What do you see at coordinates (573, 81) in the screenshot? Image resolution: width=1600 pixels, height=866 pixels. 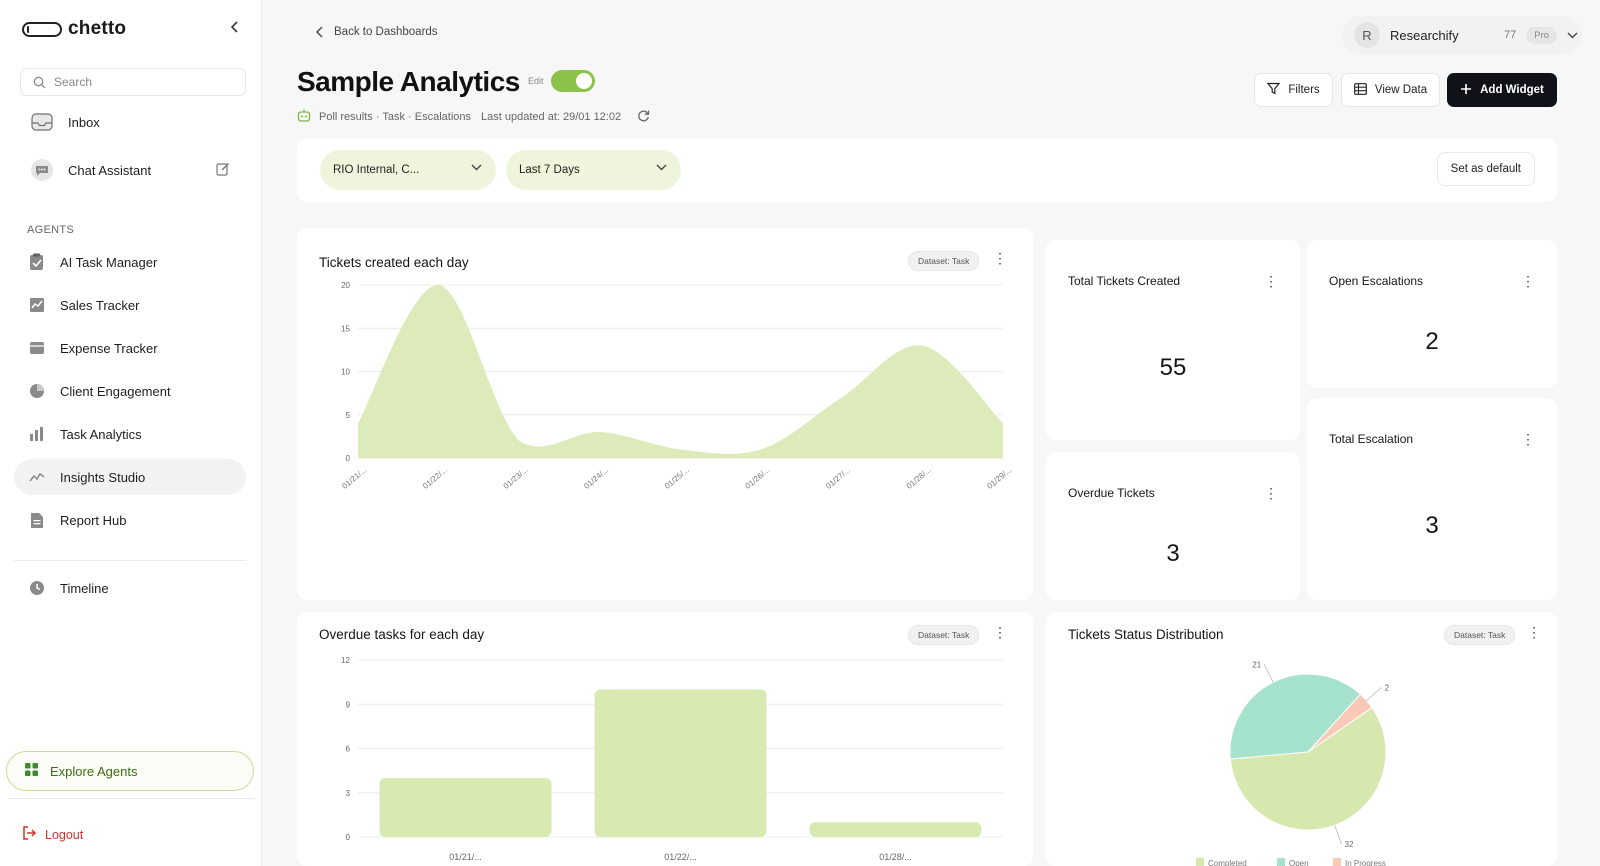 I see `edit-toggle` at bounding box center [573, 81].